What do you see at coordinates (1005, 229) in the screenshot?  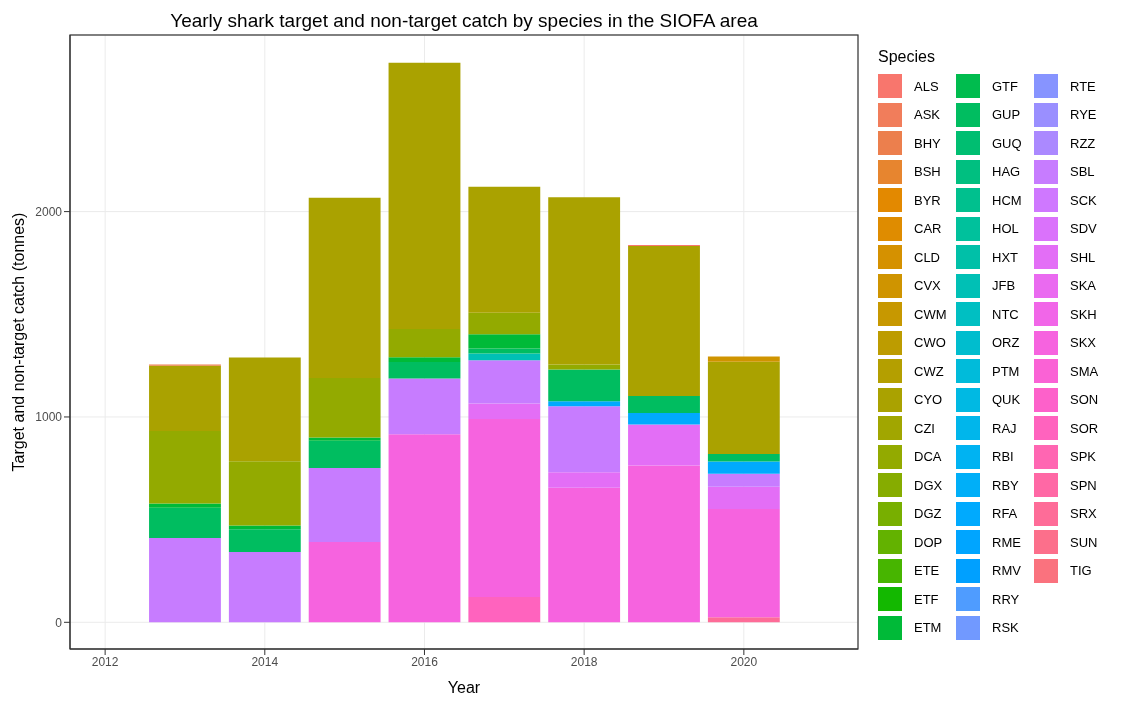 I see `legend-label: HOL` at bounding box center [1005, 229].